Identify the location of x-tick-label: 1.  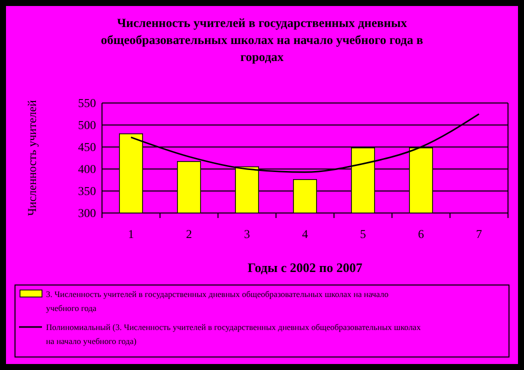
(131, 234).